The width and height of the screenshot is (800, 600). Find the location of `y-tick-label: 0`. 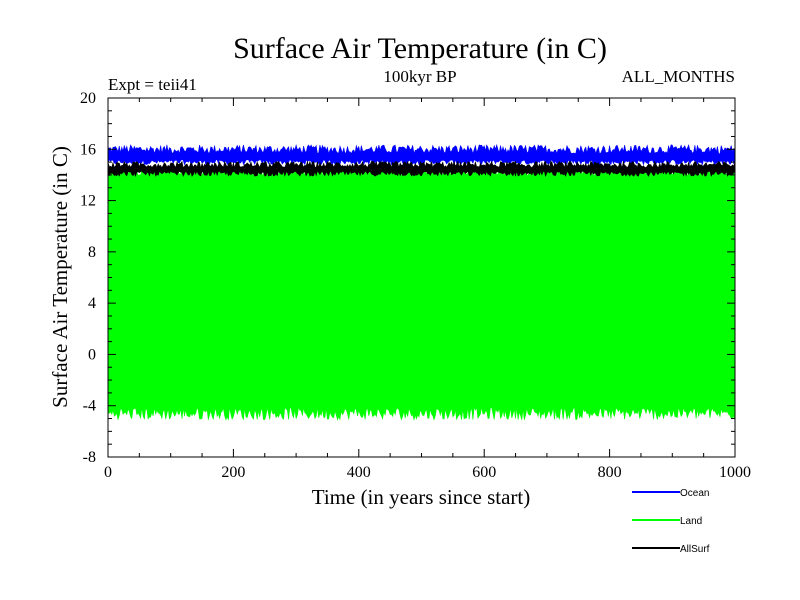

y-tick-label: 0 is located at coordinates (92, 354).